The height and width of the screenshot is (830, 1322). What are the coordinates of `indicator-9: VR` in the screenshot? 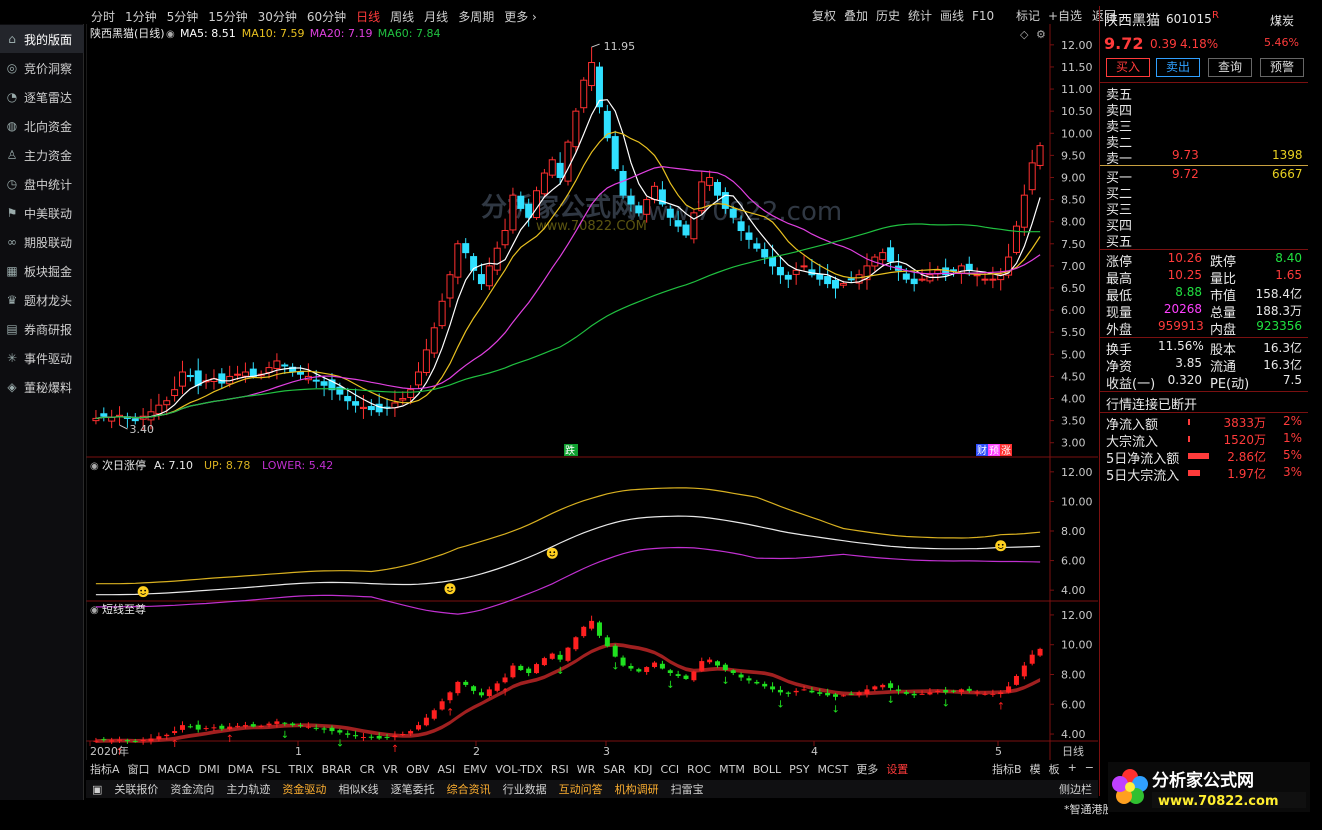 It's located at (390, 769).